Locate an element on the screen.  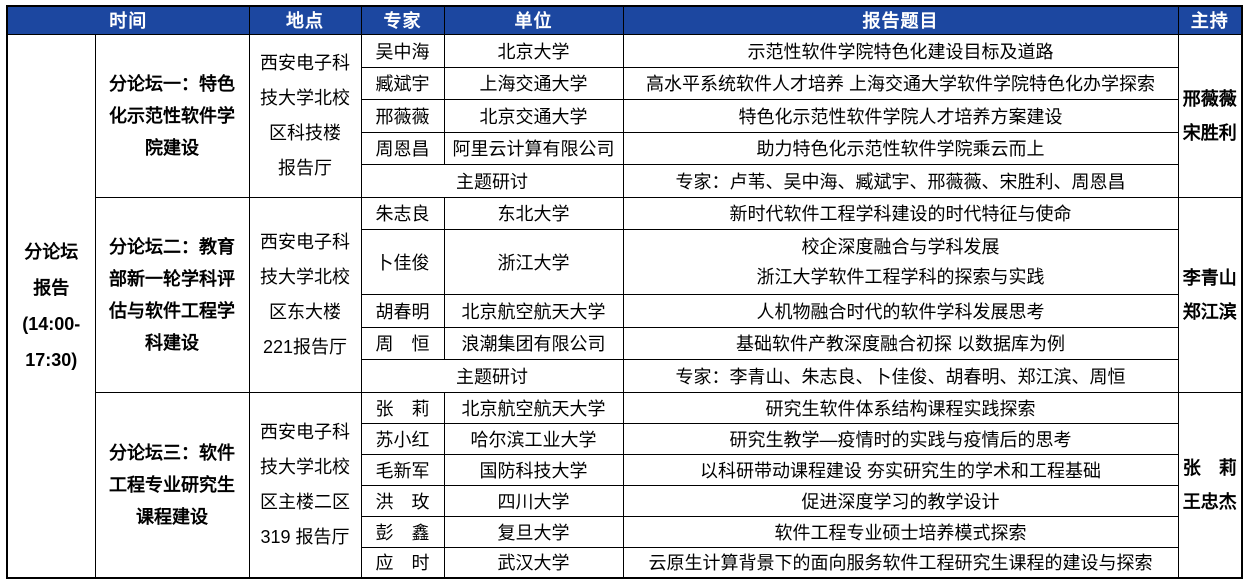
expert-unit: 浙江大学 is located at coordinates (533, 261).